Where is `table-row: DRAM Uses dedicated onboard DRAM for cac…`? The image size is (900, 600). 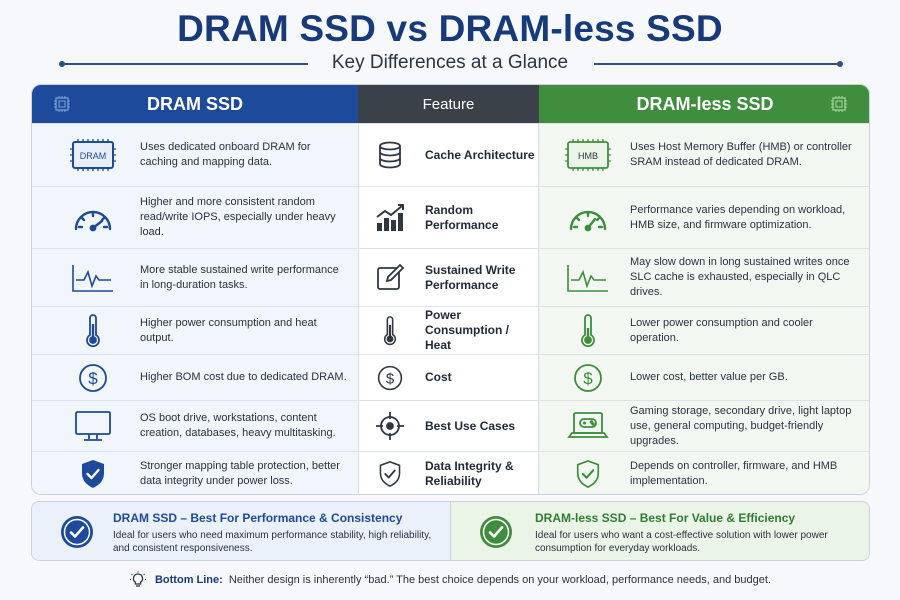
table-row: DRAM Uses dedicated onboard DRAM for cac… is located at coordinates (450, 154).